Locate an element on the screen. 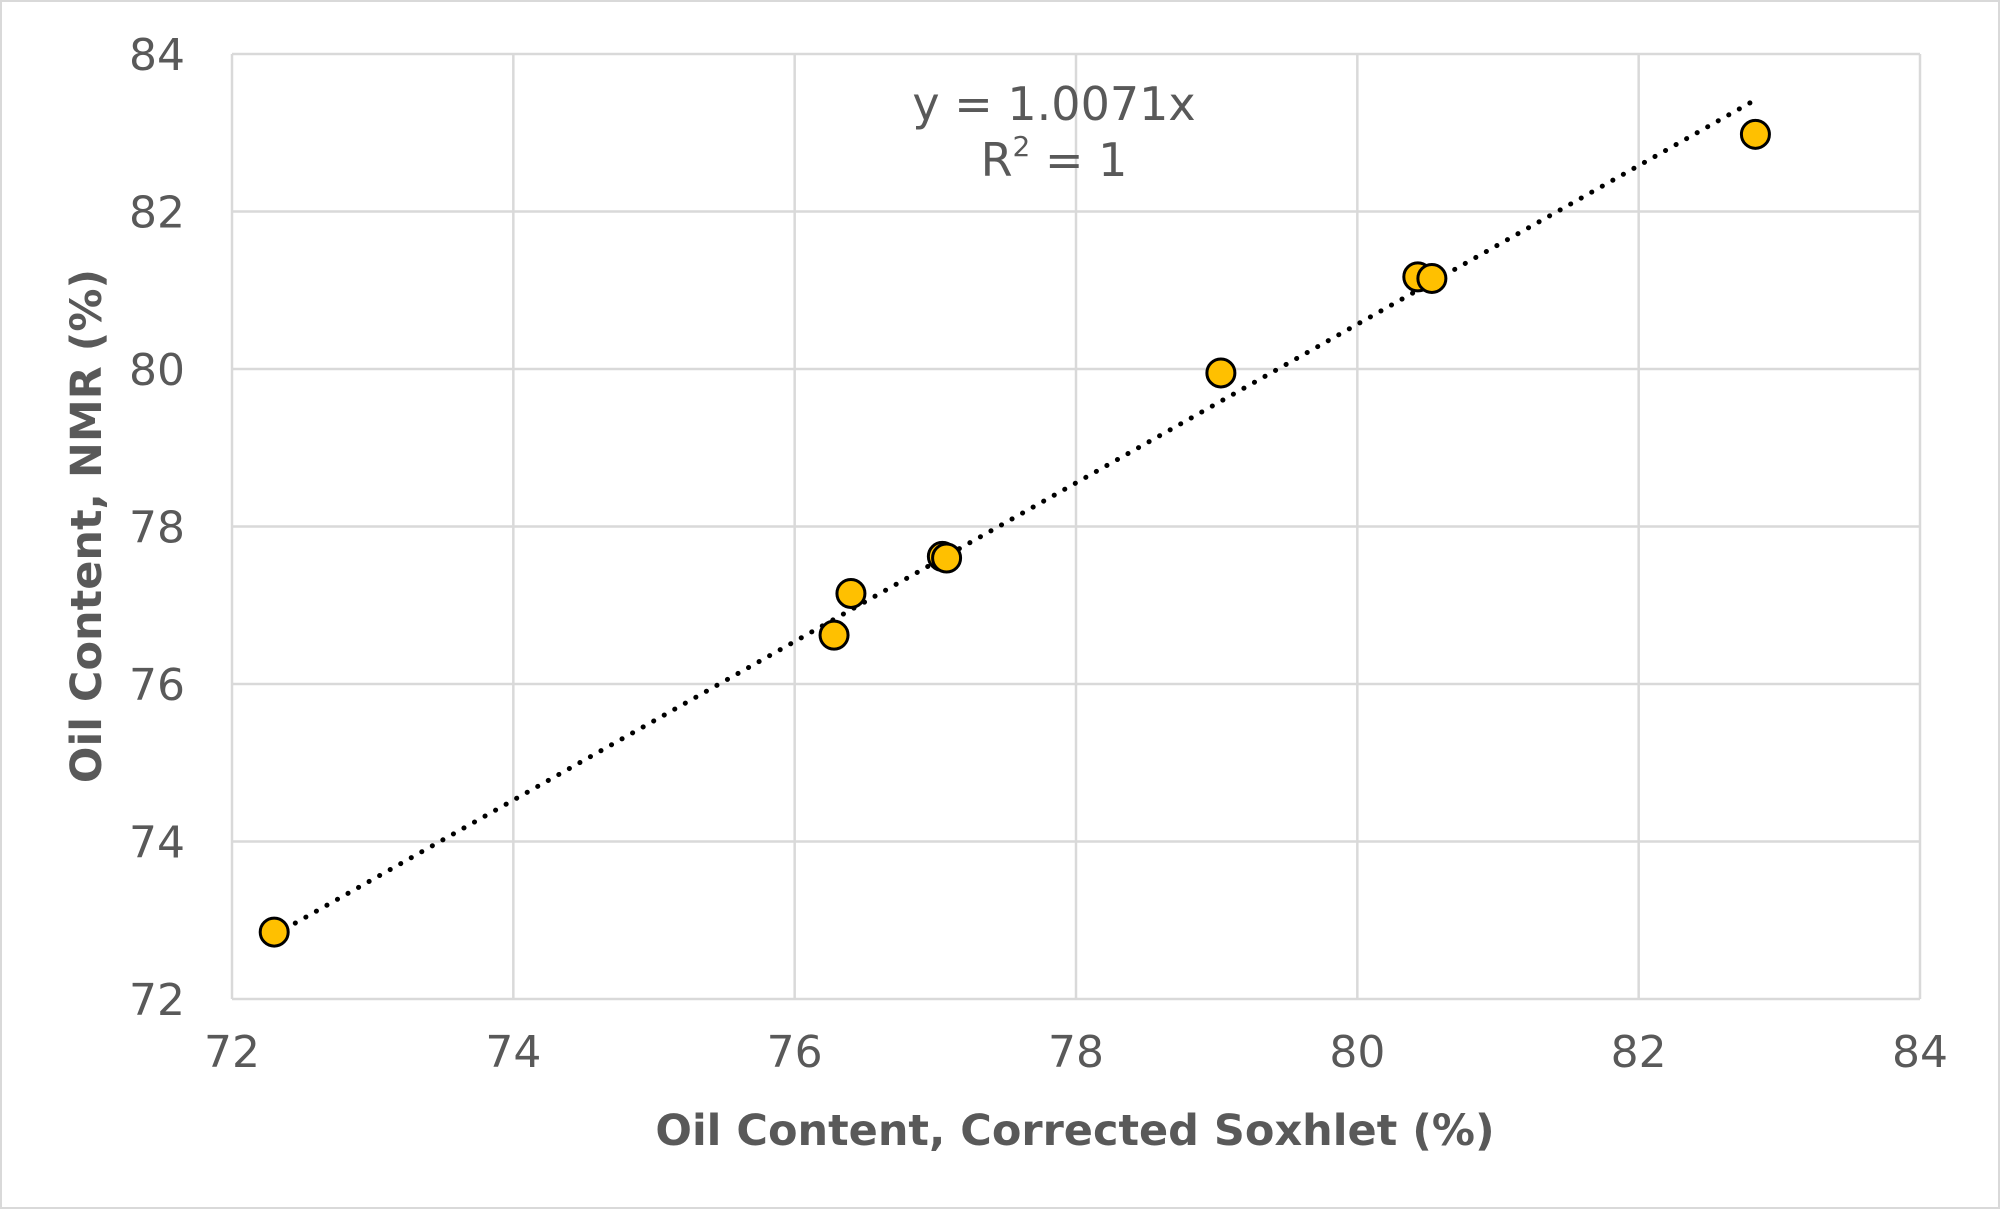  x-tick-label: 78 is located at coordinates (1076, 1052).